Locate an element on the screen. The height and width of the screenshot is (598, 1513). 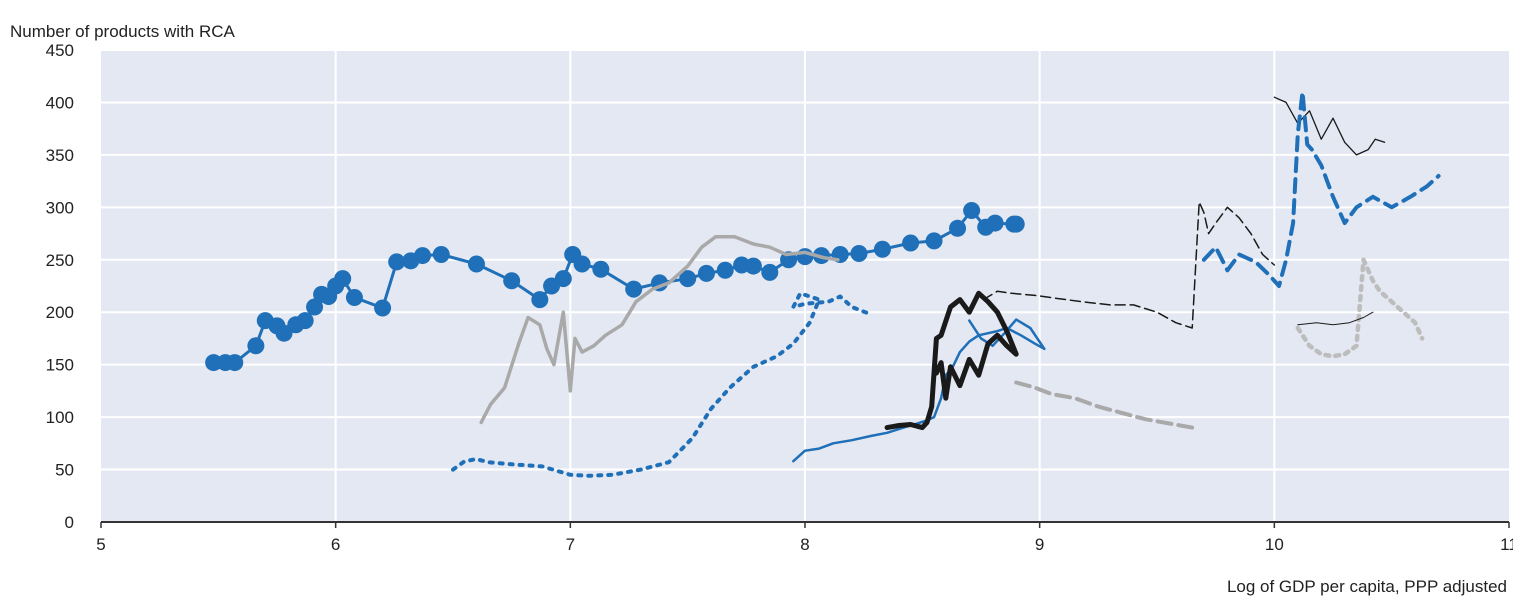
x-tick-label: 5 is located at coordinates (100, 544).